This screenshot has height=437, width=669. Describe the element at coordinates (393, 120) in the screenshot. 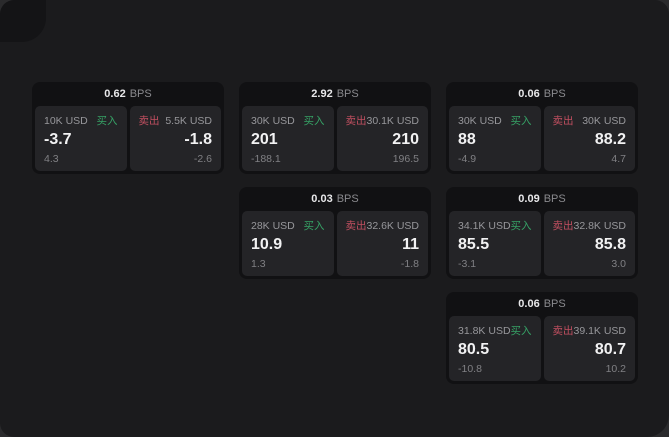

I see `sell-amount: 30.1K USD` at that location.